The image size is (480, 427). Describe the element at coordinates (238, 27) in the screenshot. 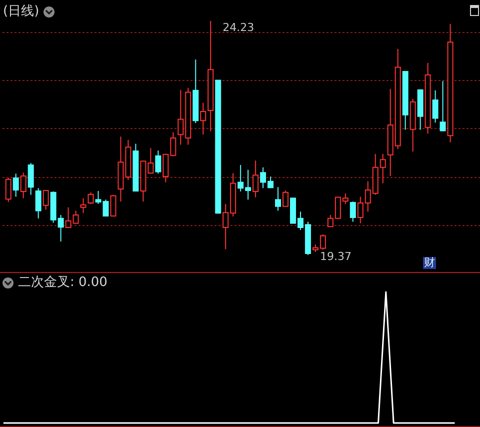

I see `annotation: 24.23` at that location.